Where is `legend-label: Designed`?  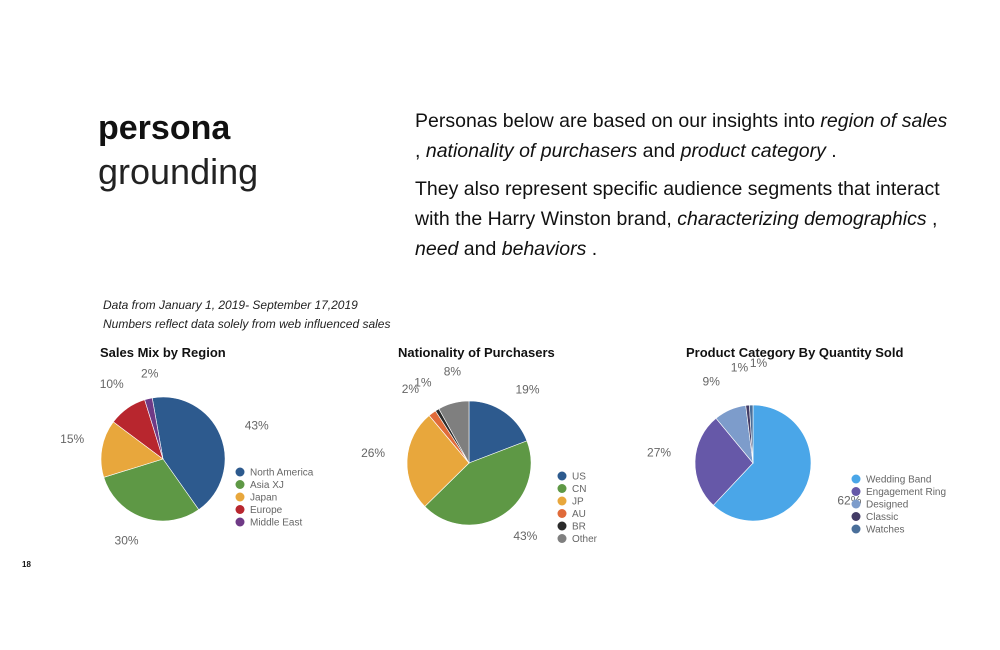
legend-label: Designed is located at coordinates (887, 505).